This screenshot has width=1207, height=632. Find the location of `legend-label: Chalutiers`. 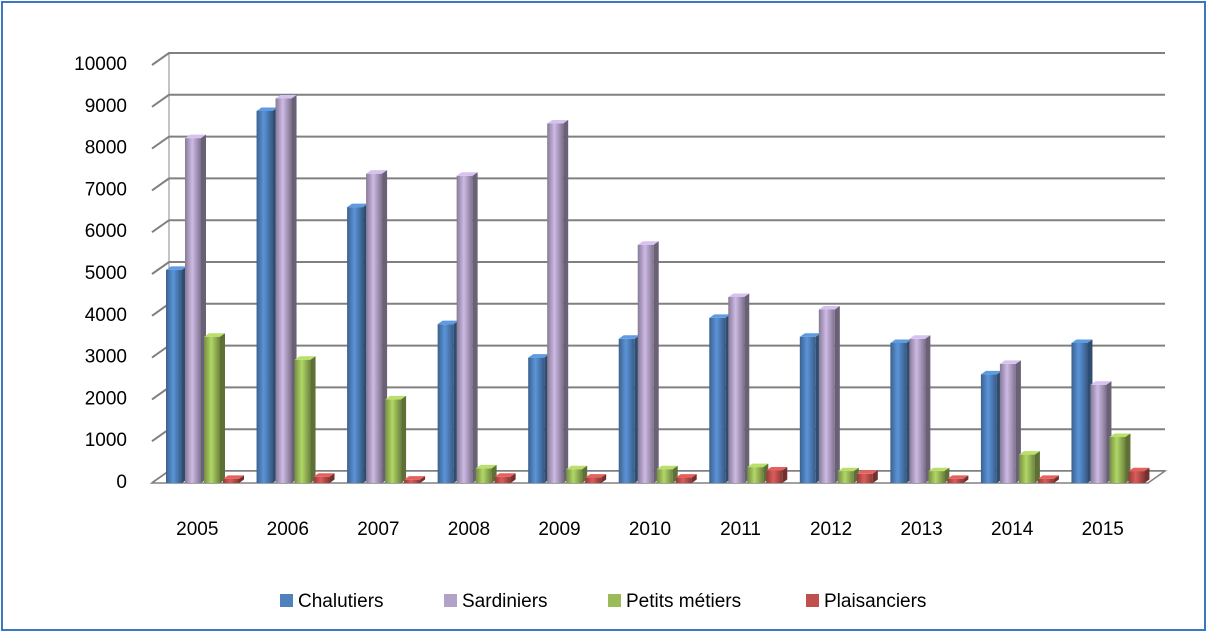

legend-label: Chalutiers is located at coordinates (341, 601).